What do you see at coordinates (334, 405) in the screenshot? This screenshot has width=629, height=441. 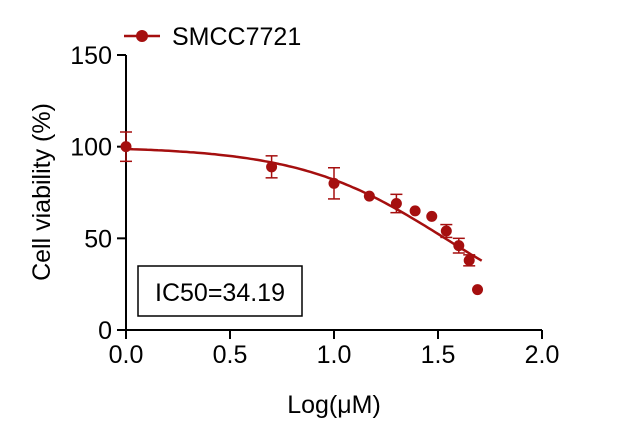 I see `x-axis-label: Log(μM)` at bounding box center [334, 405].